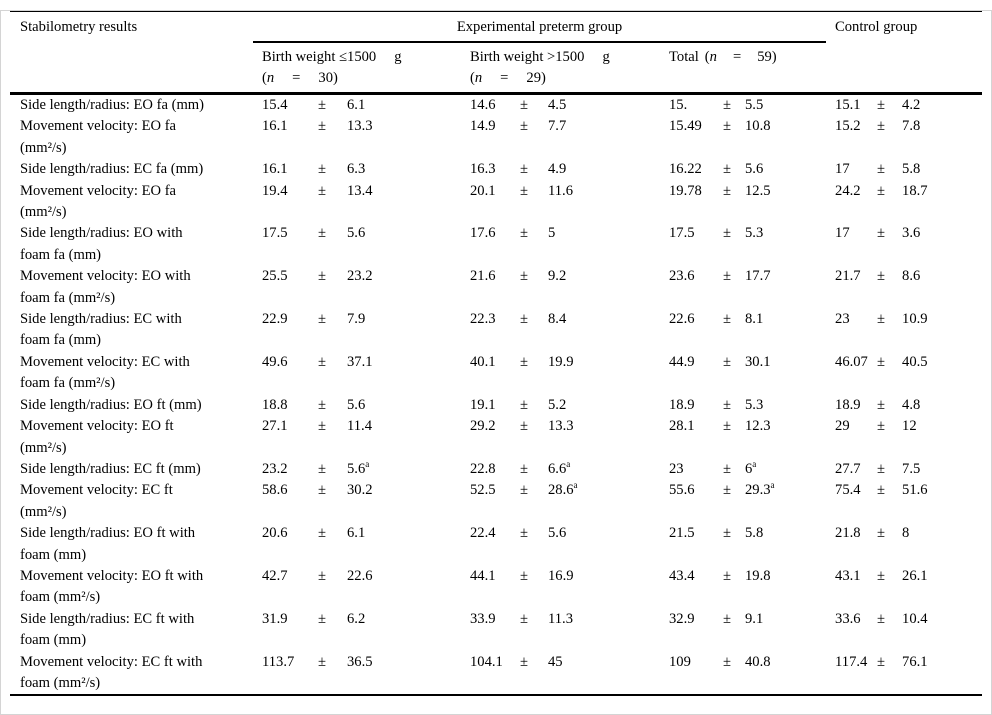 The image size is (992, 715). What do you see at coordinates (539, 27) in the screenshot?
I see `experimental-group-label: Experimental preterm group` at bounding box center [539, 27].